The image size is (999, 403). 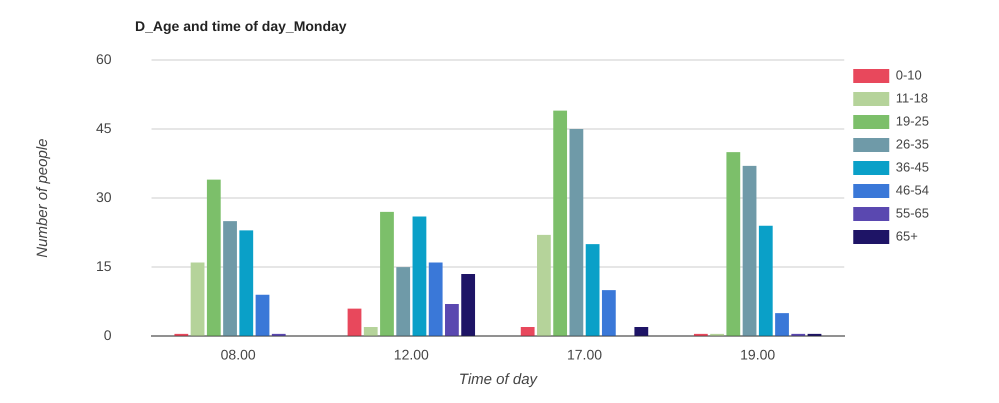 What do you see at coordinates (912, 144) in the screenshot?
I see `legend-label: 26-35` at bounding box center [912, 144].